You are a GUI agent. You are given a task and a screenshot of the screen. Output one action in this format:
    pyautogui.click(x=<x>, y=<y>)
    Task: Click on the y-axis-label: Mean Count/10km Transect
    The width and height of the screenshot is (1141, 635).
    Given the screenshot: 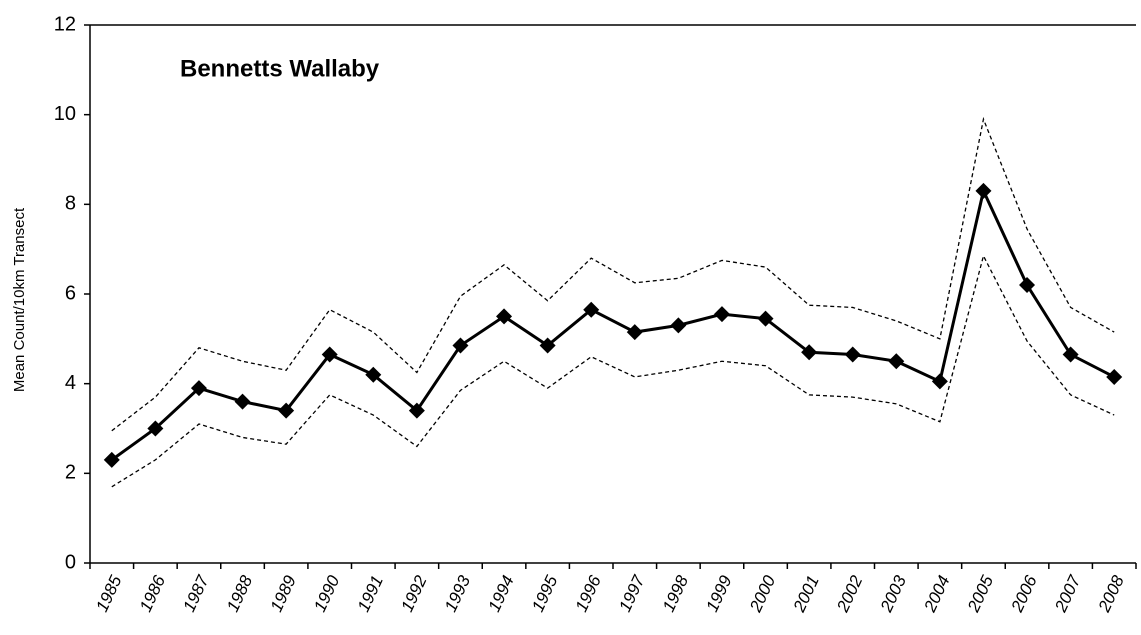 What is the action you would take?
    pyautogui.click(x=19, y=299)
    